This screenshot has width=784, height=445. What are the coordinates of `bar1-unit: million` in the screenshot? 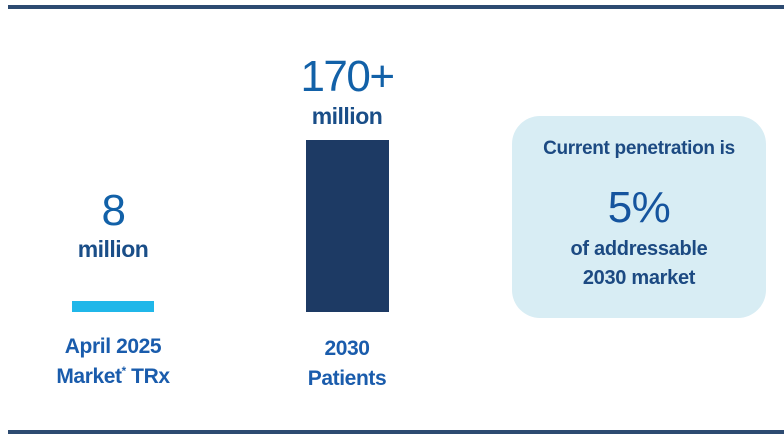 It's located at (113, 249).